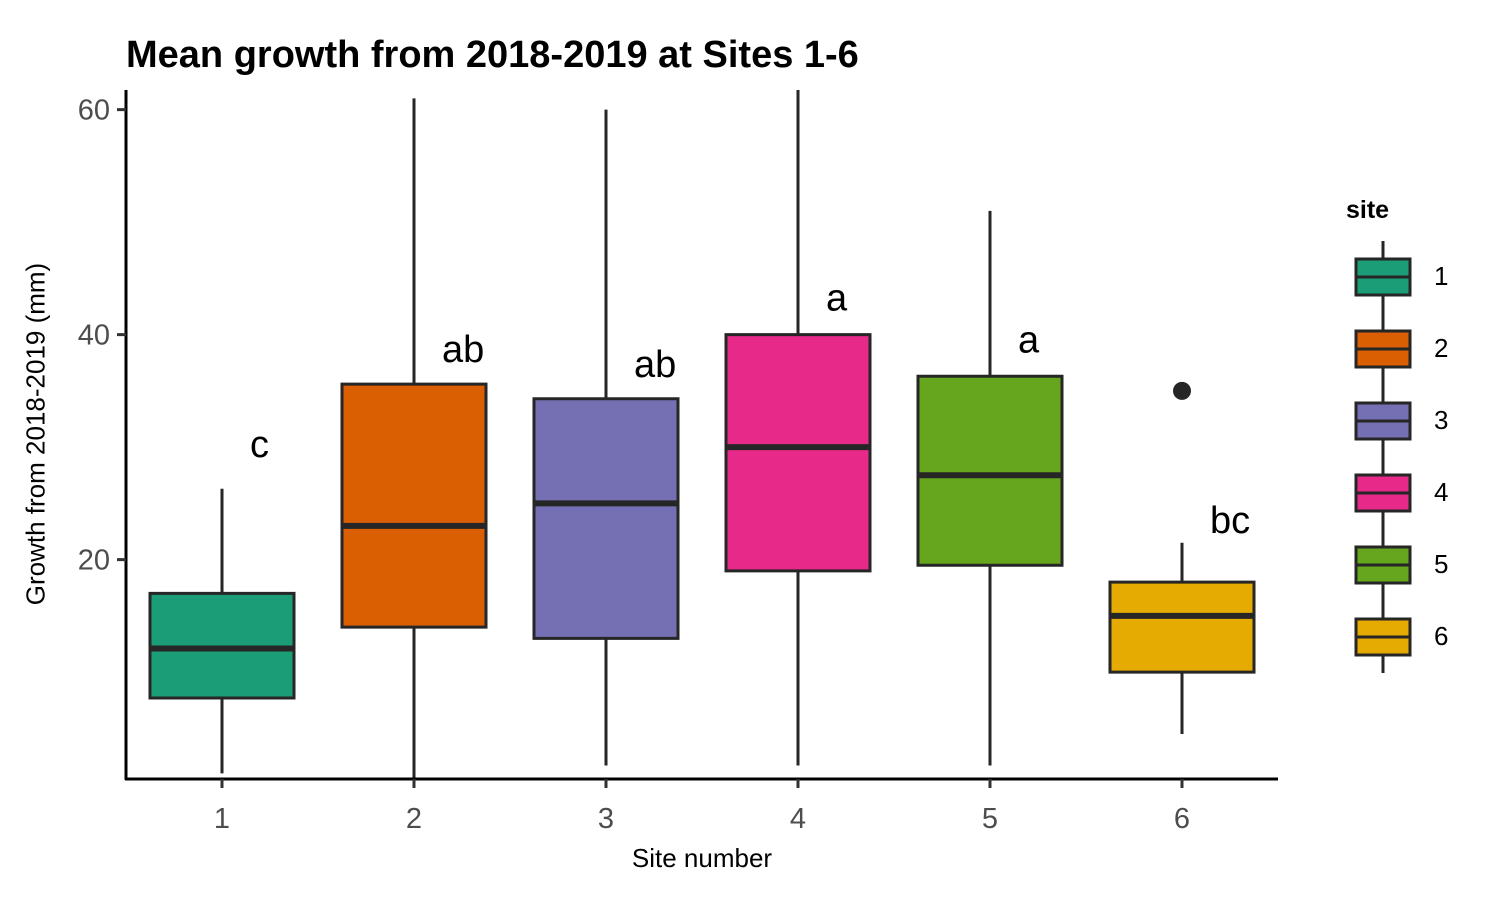 Image resolution: width=1500 pixels, height=900 pixels. I want to click on legend-item-4: 4, so click(1397, 493).